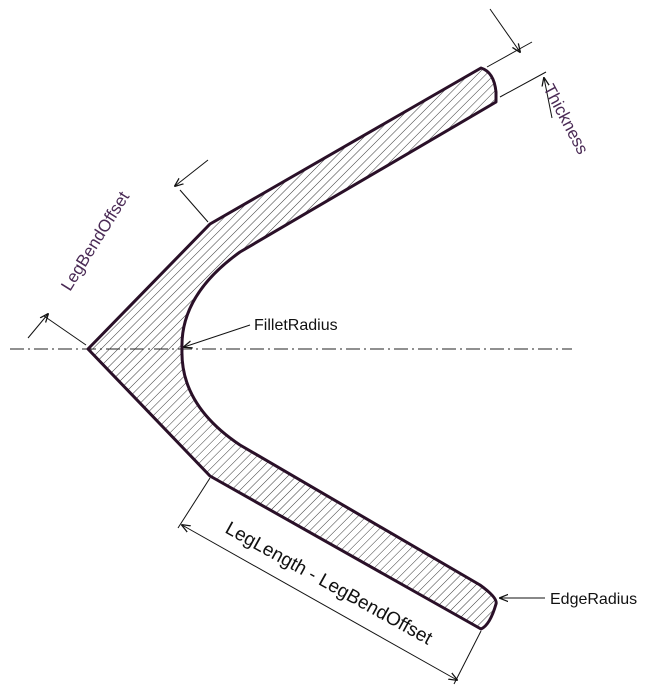 This screenshot has width=664, height=698. What do you see at coordinates (593, 599) in the screenshot?
I see `edge-radius-label: EdgeRadius` at bounding box center [593, 599].